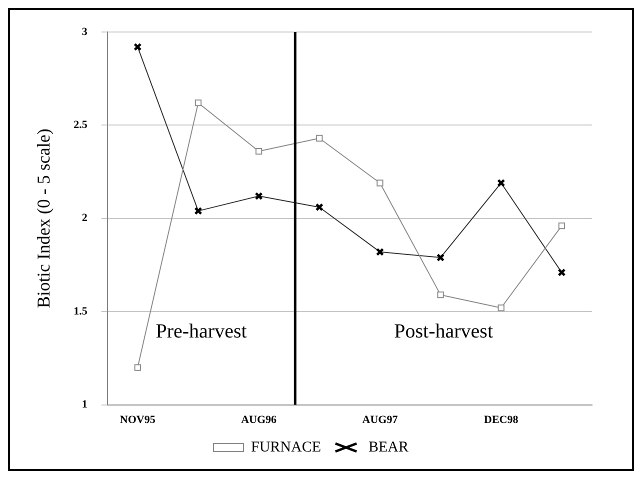 The height and width of the screenshot is (479, 642). Describe the element at coordinates (81, 311) in the screenshot. I see `y-tick-label: 1.5` at that location.